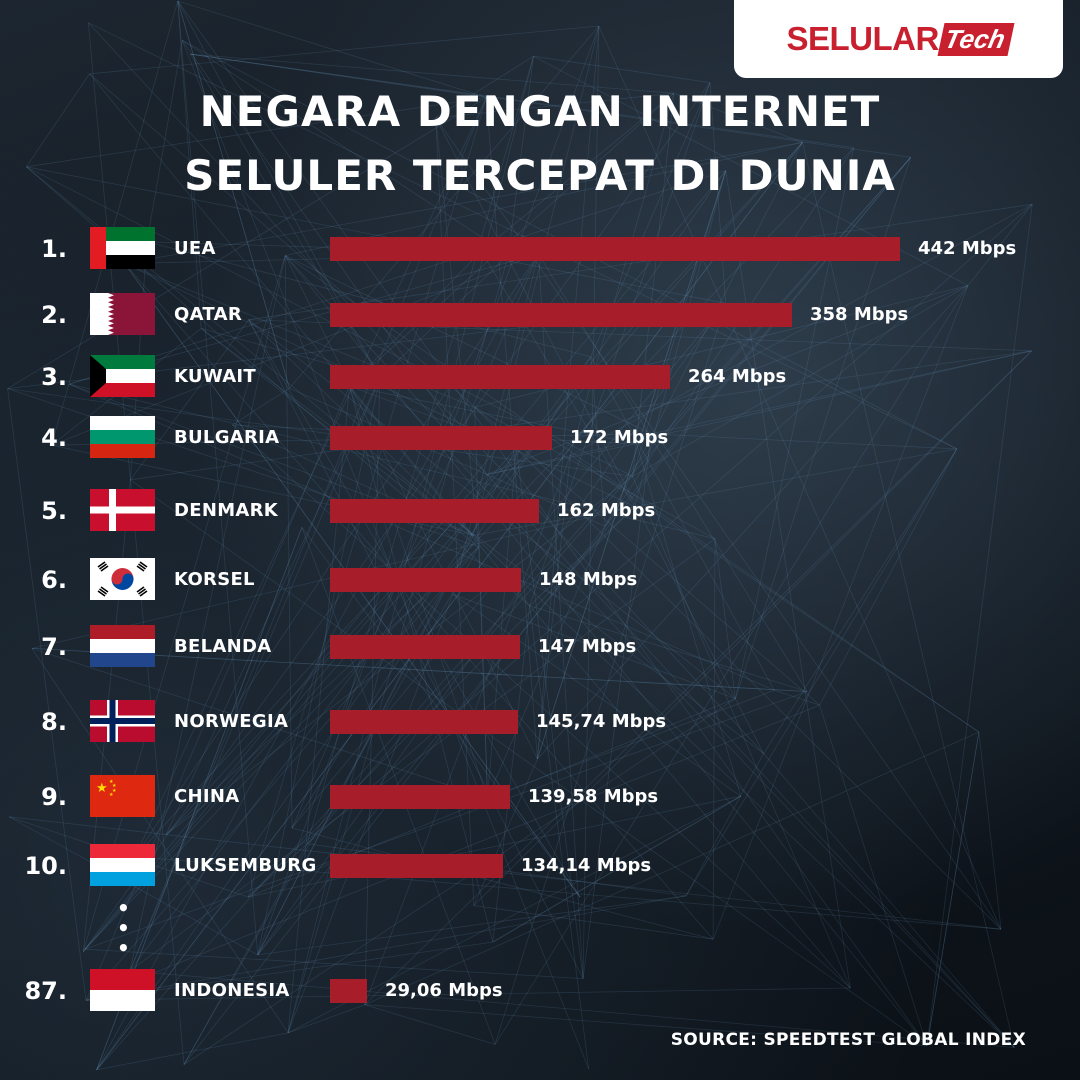  What do you see at coordinates (232, 990) in the screenshot?
I see `country-label: INDONESIA` at bounding box center [232, 990].